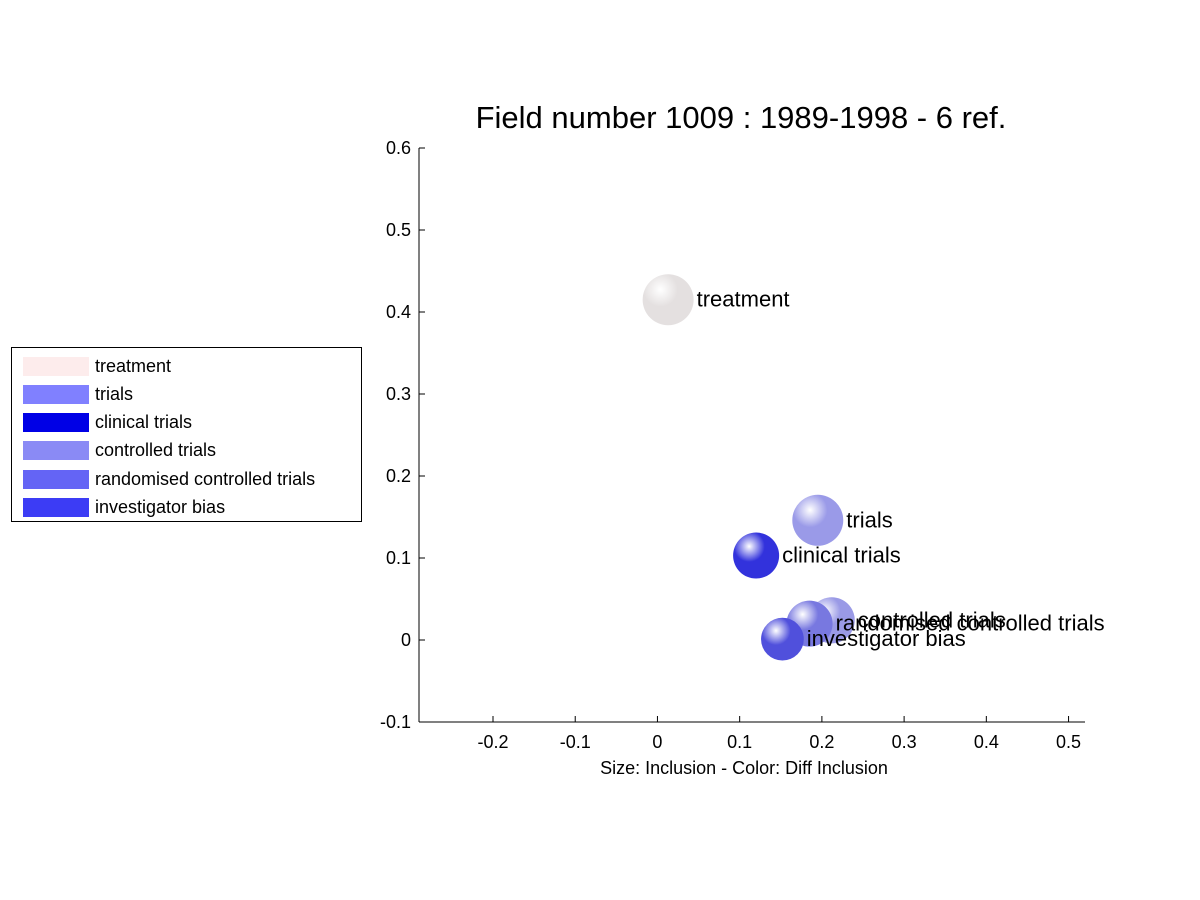 This screenshot has height=900, width=1200. I want to click on legend-item: investigator bias, so click(124, 507).